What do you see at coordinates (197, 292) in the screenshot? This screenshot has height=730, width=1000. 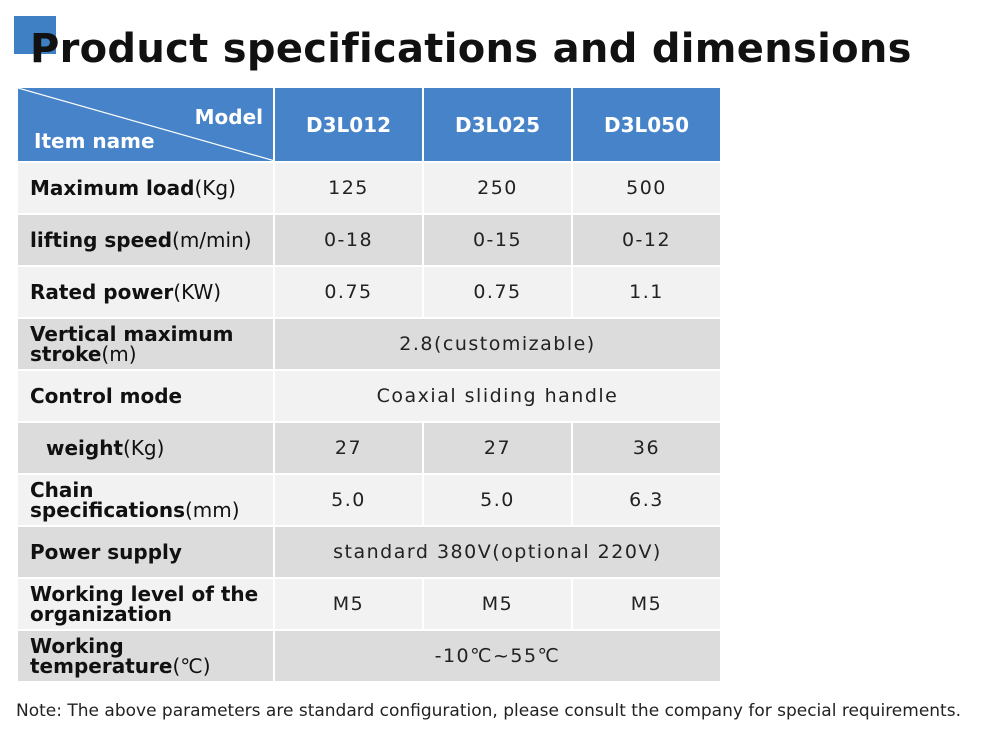 I see `row-label-unit: (KW)` at bounding box center [197, 292].